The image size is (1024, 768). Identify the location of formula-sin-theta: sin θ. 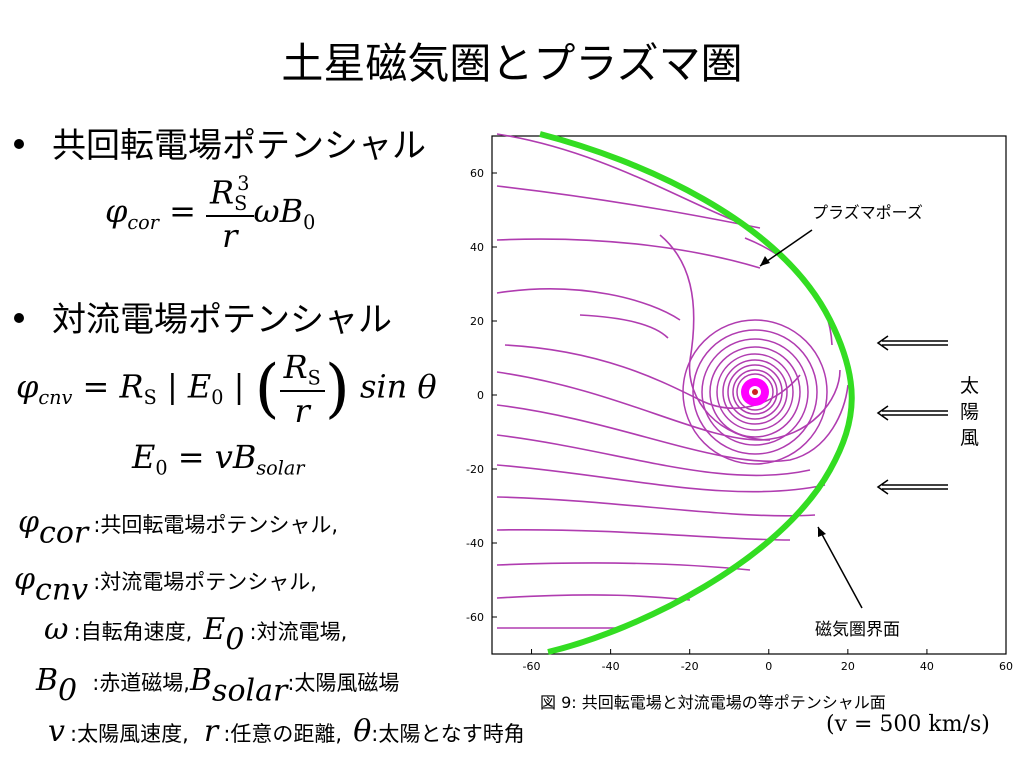
(398, 386).